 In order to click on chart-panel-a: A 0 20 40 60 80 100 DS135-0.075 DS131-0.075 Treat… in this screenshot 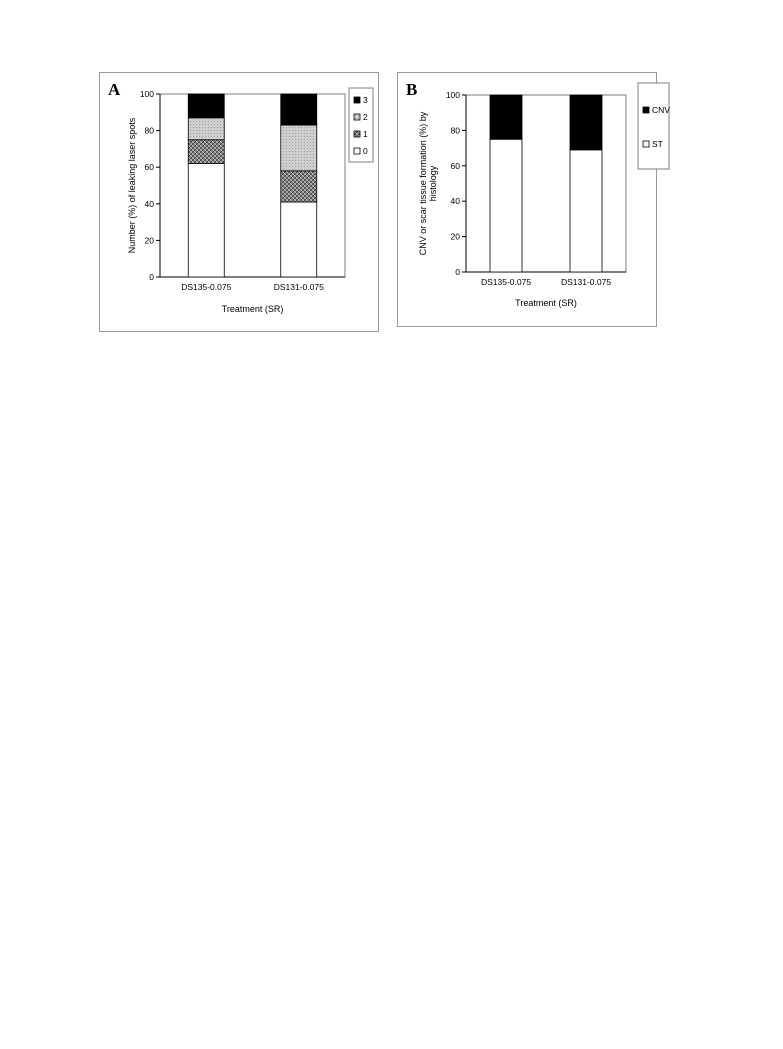, I will do `click(239, 202)`.